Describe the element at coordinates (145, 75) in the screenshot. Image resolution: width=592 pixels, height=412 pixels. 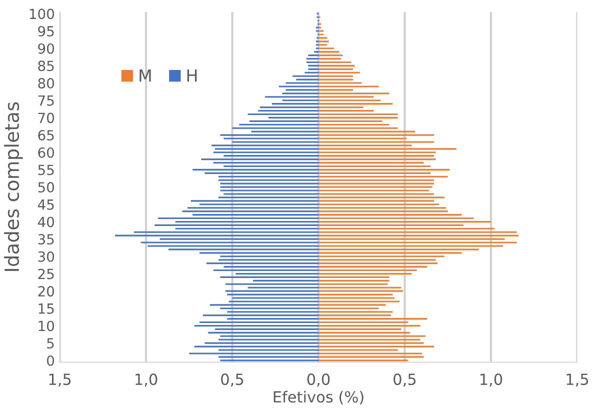
I see `legend-label: M` at that location.